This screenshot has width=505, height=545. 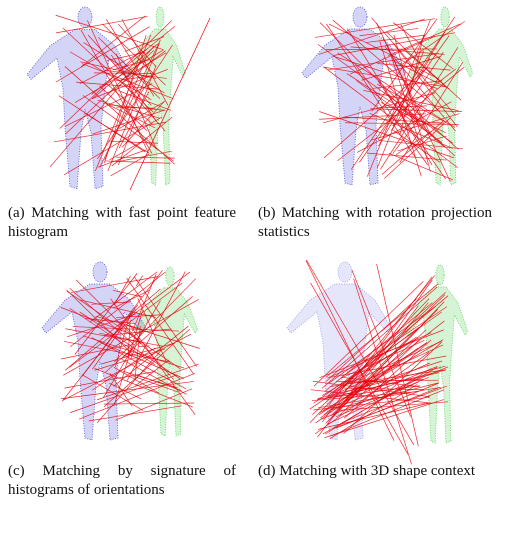 What do you see at coordinates (367, 471) in the screenshot?
I see `caption: (d) Matching with 3D shape context` at bounding box center [367, 471].